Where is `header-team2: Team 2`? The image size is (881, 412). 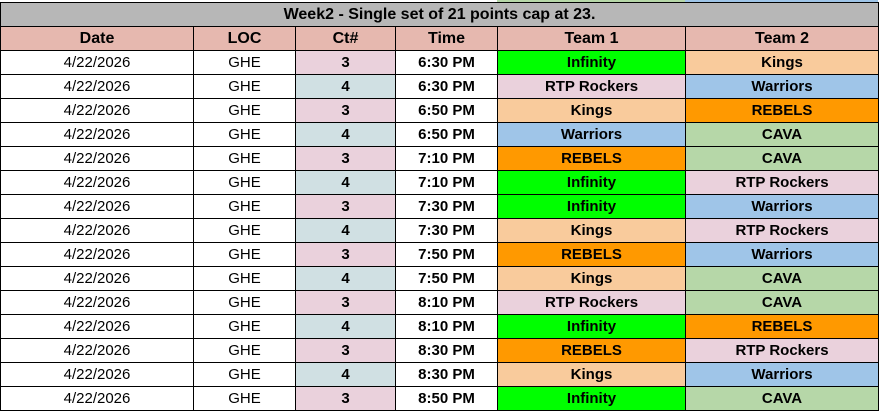 header-team2: Team 2 is located at coordinates (782, 38).